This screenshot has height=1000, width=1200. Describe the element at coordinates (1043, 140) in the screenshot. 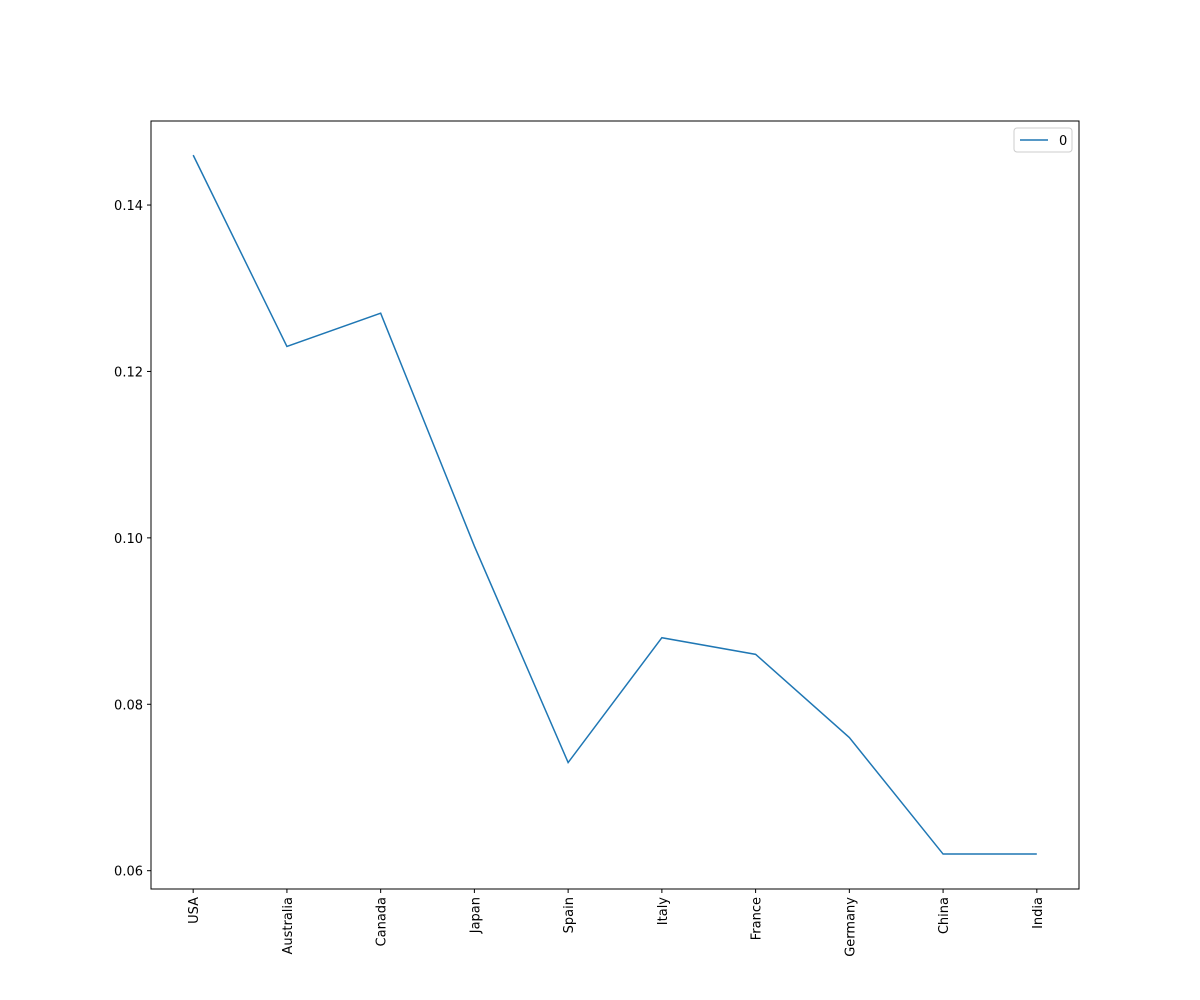

I see `legend: 0` at that location.